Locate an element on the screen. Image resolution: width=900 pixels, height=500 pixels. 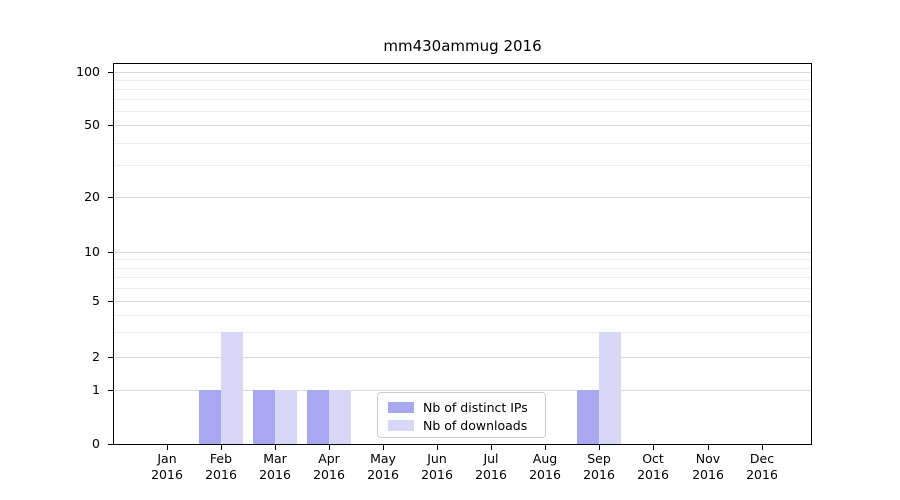
x-tick-label: Jul 2016 is located at coordinates (491, 467).